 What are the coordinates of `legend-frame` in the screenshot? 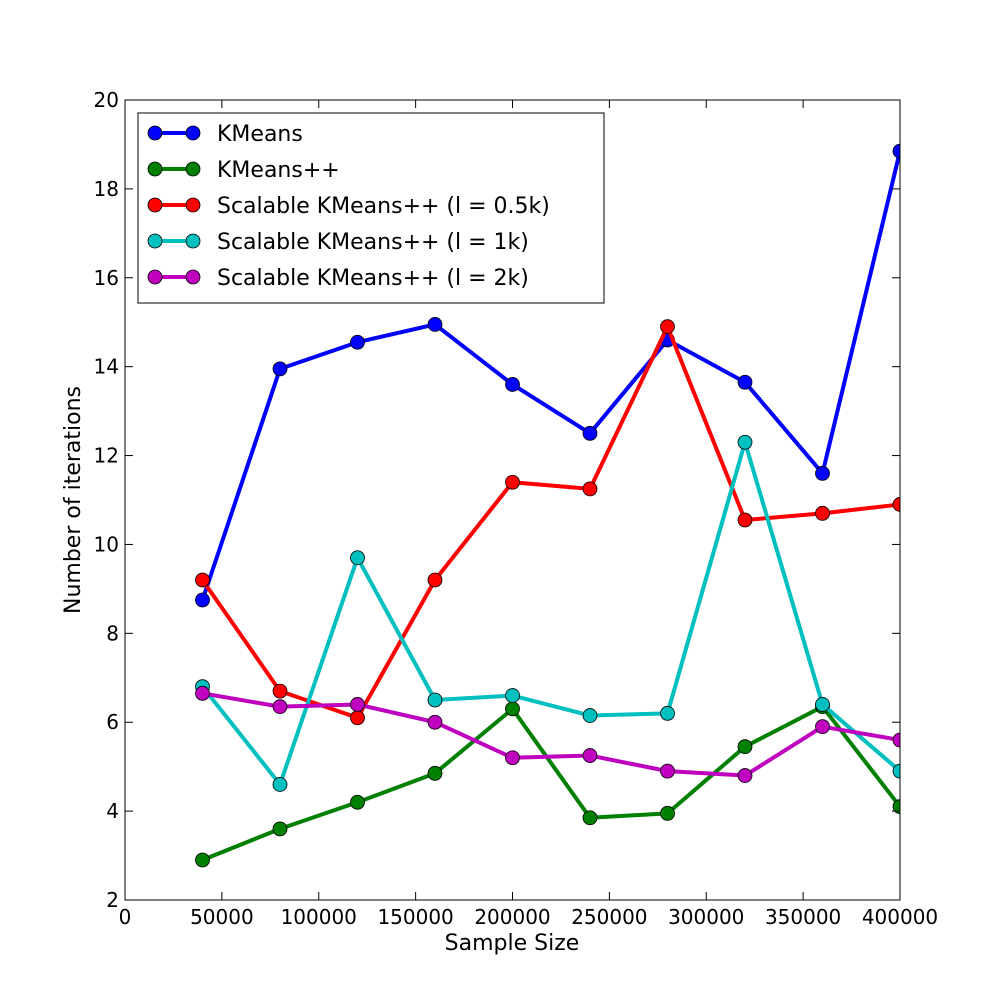 It's located at (371, 208).